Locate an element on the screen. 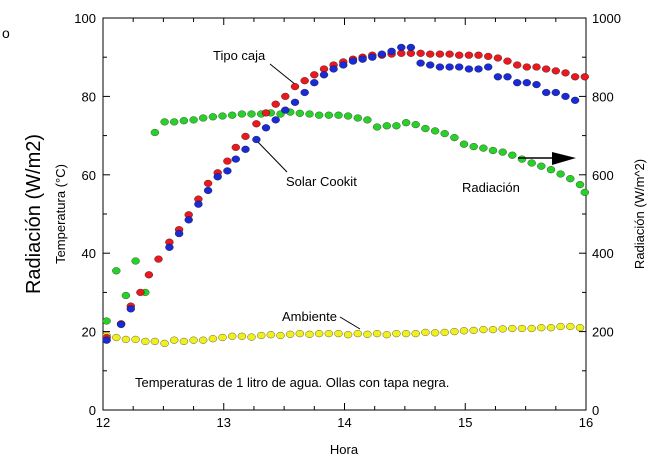 This screenshot has height=457, width=656. radiation-arrow-head is located at coordinates (564, 158).